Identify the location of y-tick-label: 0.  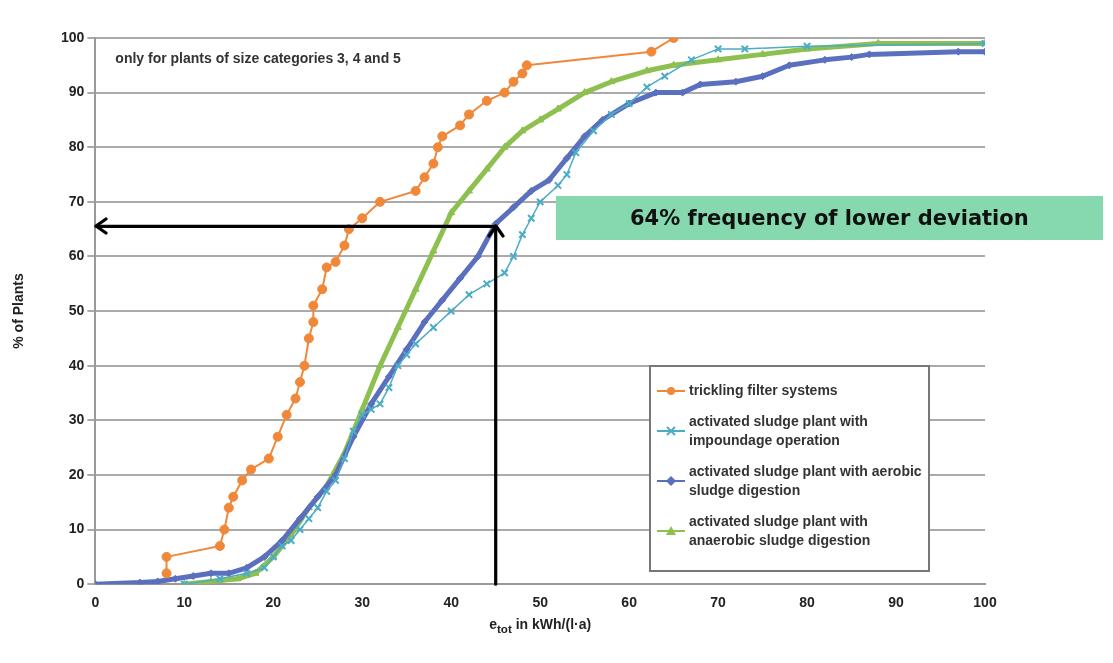
(80, 583).